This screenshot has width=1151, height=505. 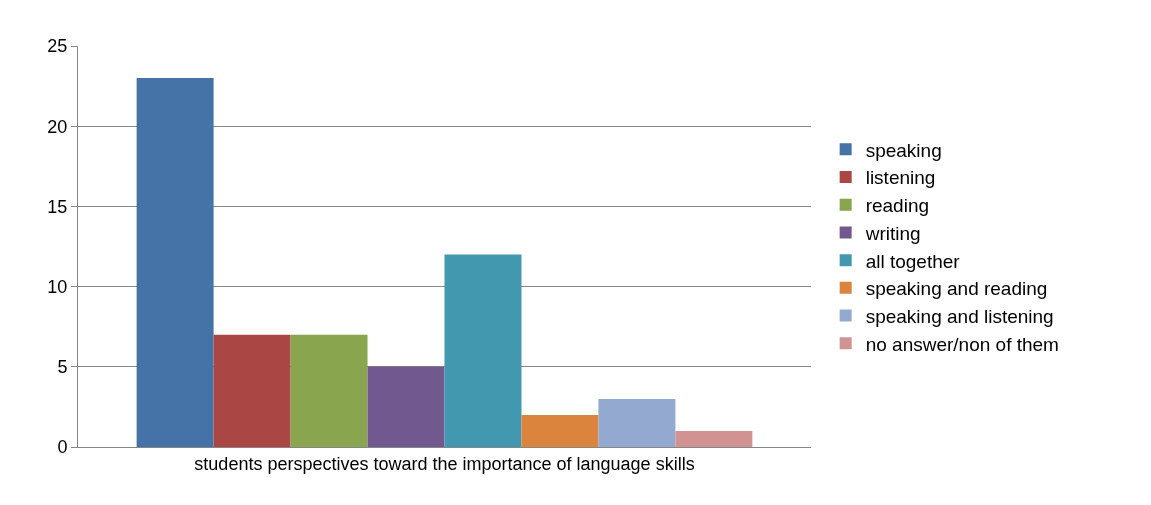 I want to click on y-tick-label: 15, so click(x=57, y=206).